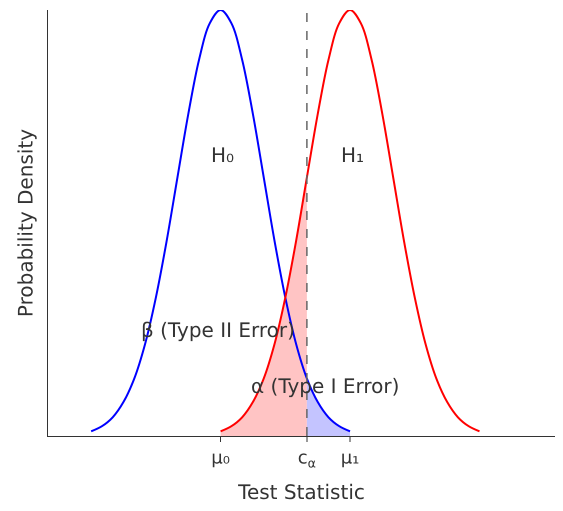 The width and height of the screenshot is (563, 511). I want to click on y-axis-title: Probability Density, so click(26, 223).